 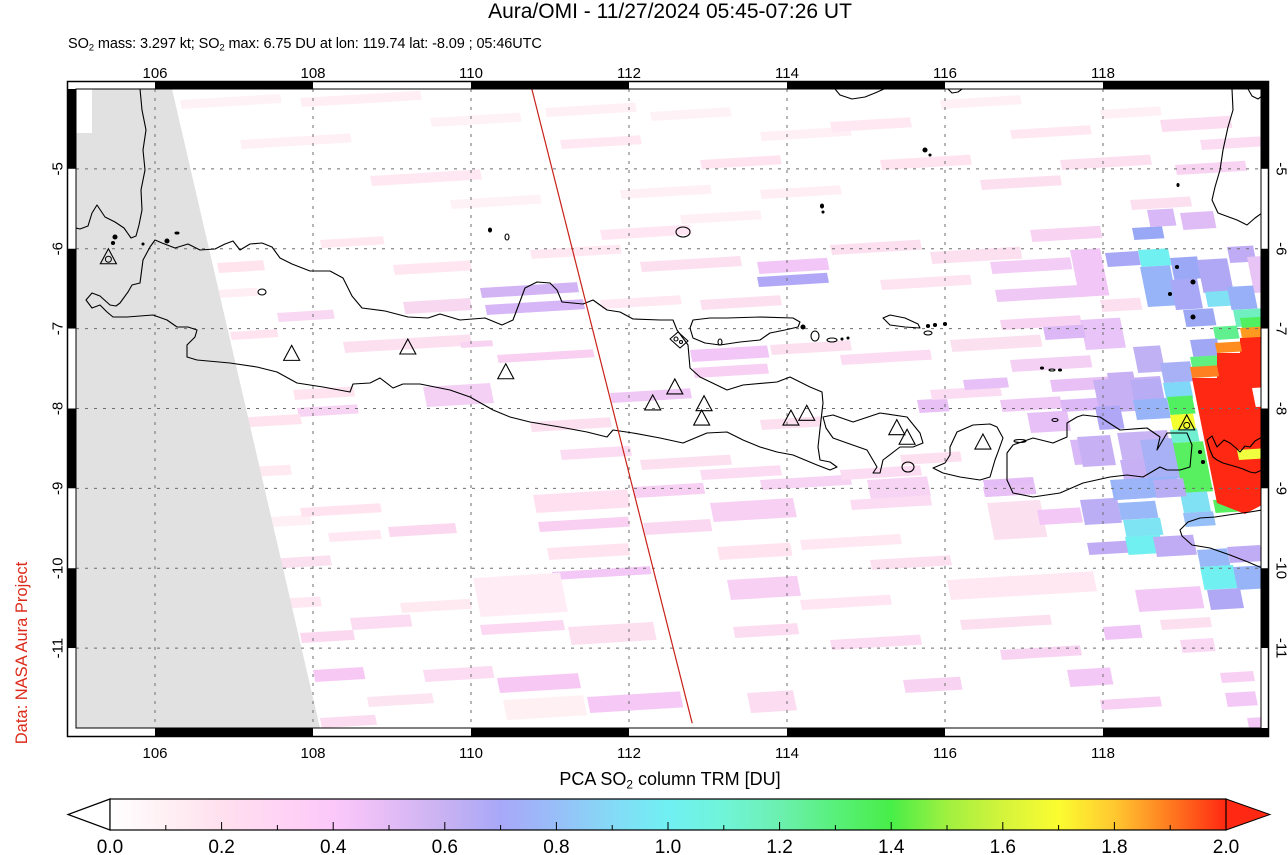 I want to click on lat-label-right: -8, so click(x=1280, y=408).